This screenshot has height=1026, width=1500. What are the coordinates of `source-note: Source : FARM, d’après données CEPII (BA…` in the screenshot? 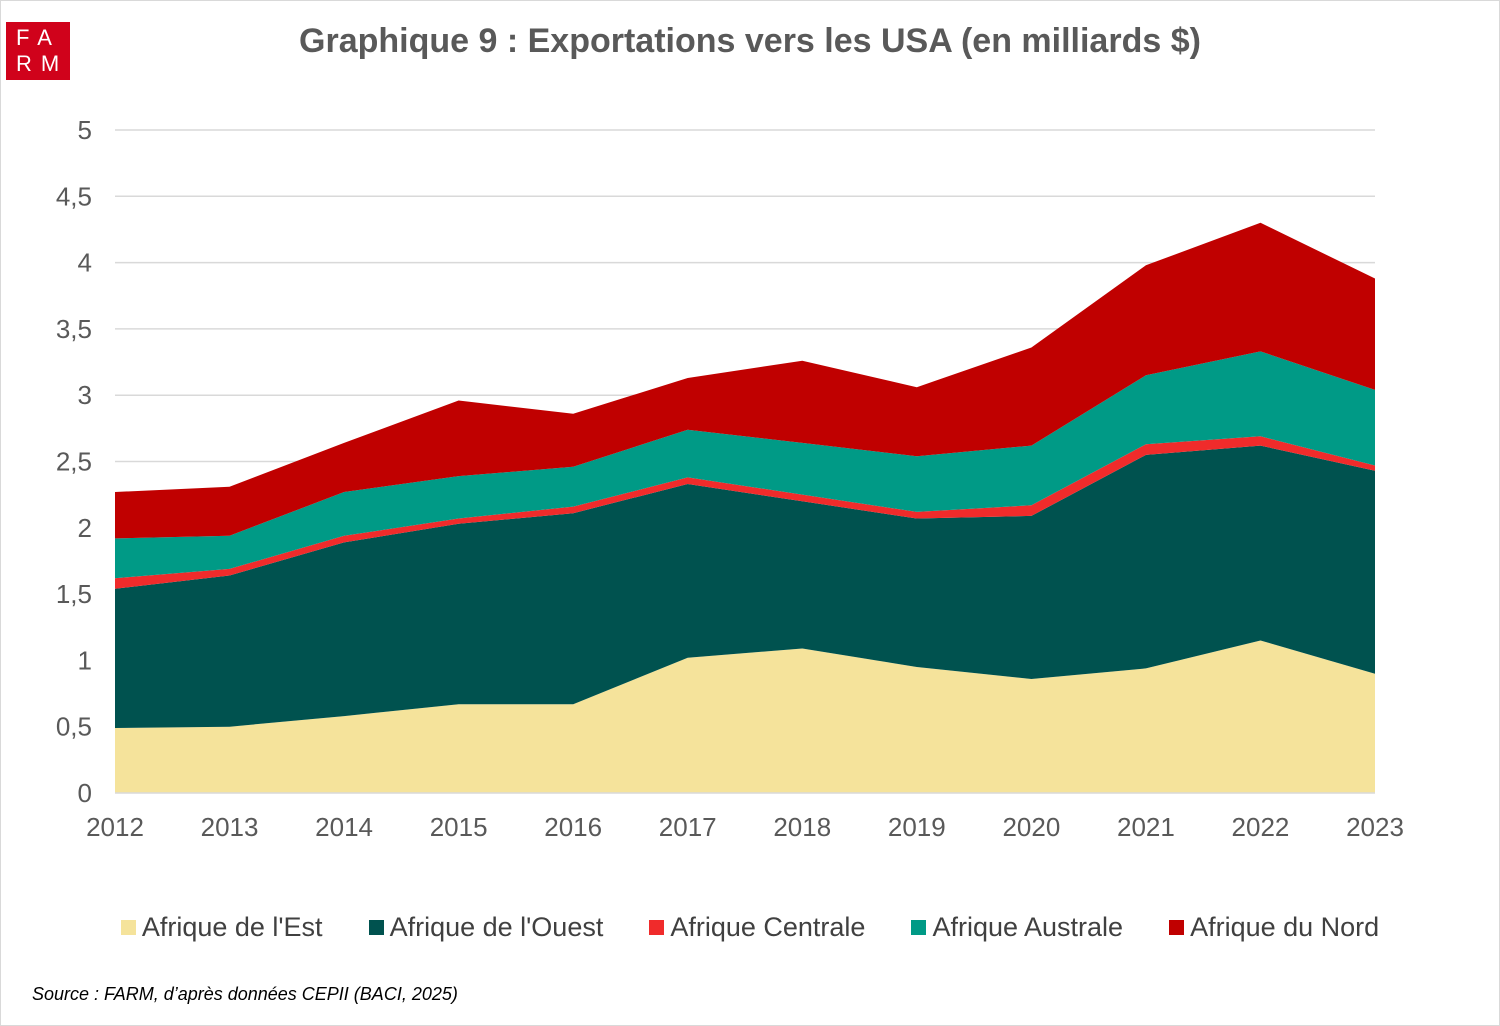 It's located at (245, 994).